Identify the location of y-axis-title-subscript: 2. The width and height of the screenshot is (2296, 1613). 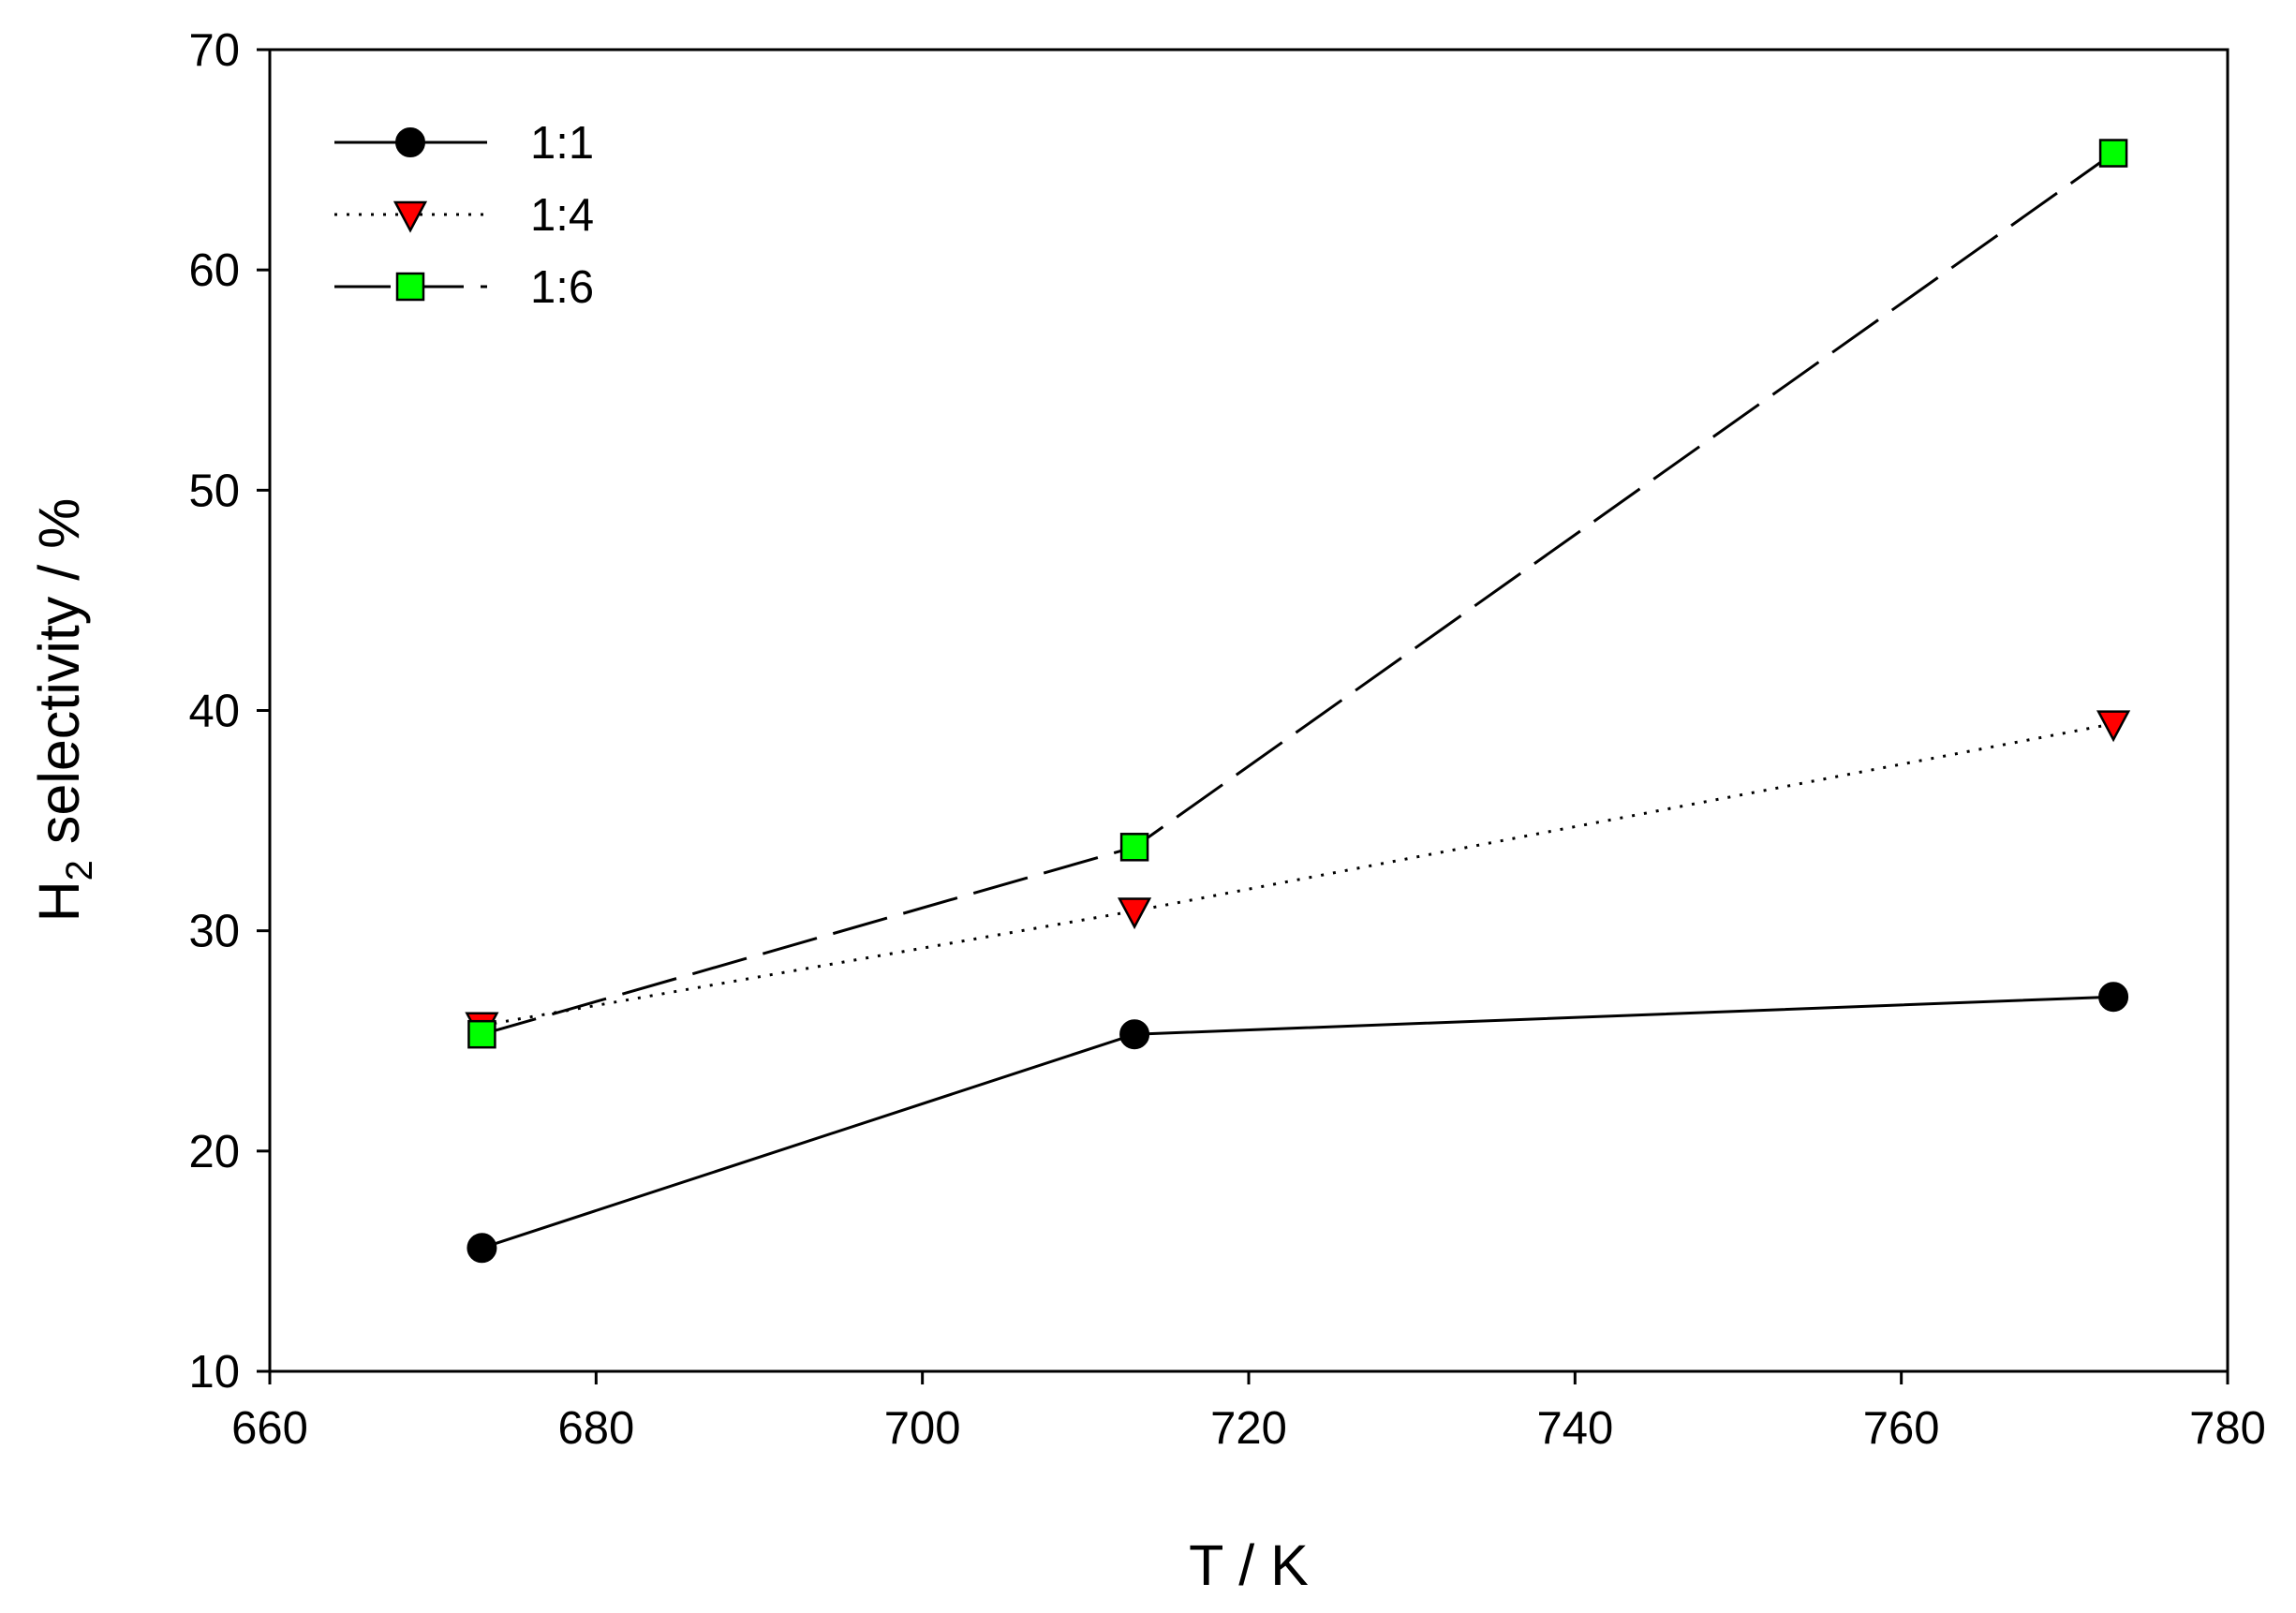
(79, 870).